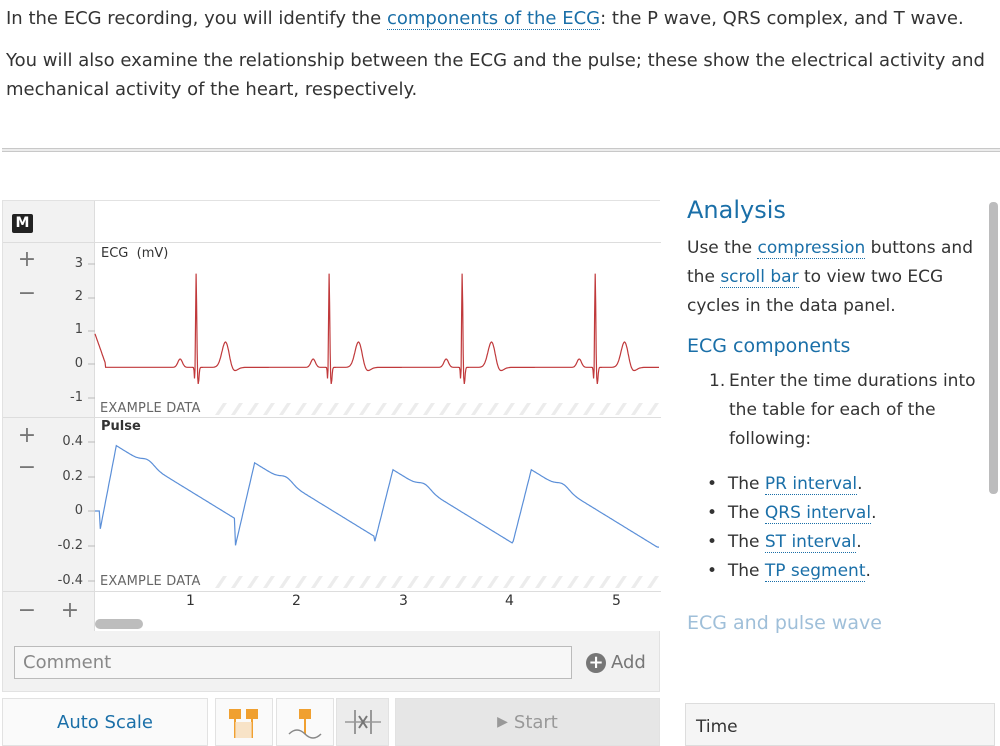  Describe the element at coordinates (332, 222) in the screenshot. I see `recorder-header` at that location.